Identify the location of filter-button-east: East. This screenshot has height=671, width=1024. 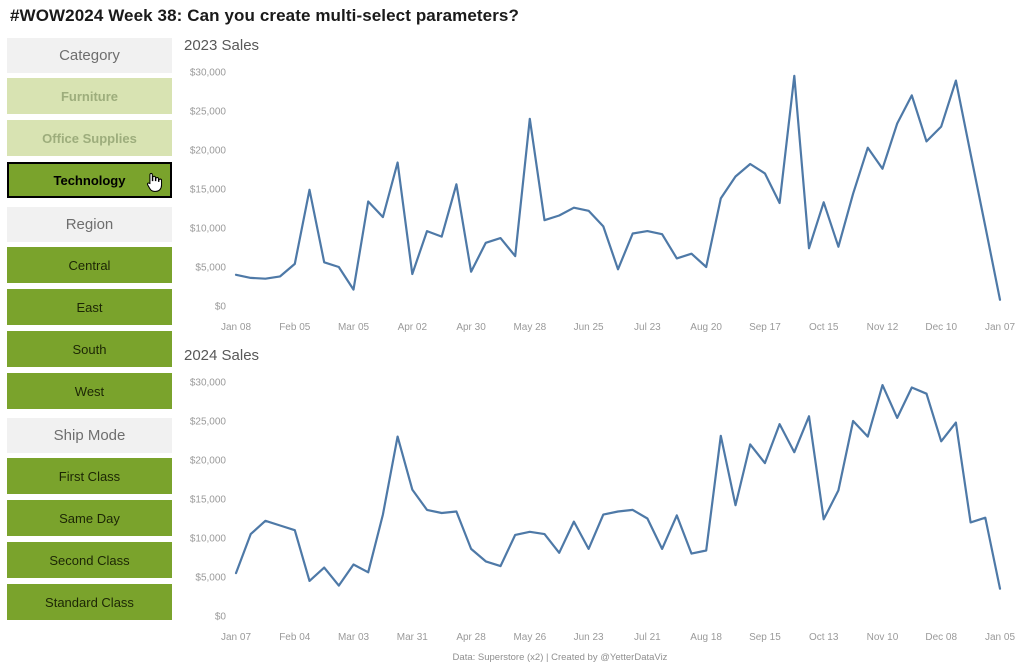
(89, 307).